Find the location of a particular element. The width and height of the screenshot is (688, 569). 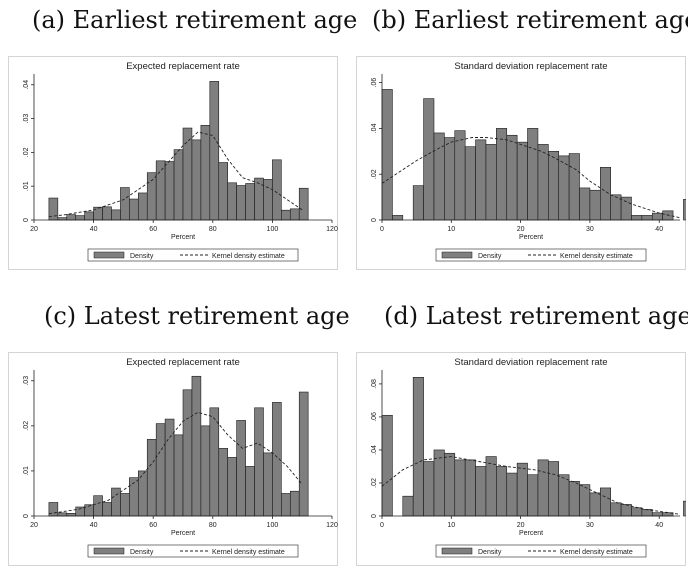

caption-a: (a) Earliest retirement age is located at coordinates (195, 20).